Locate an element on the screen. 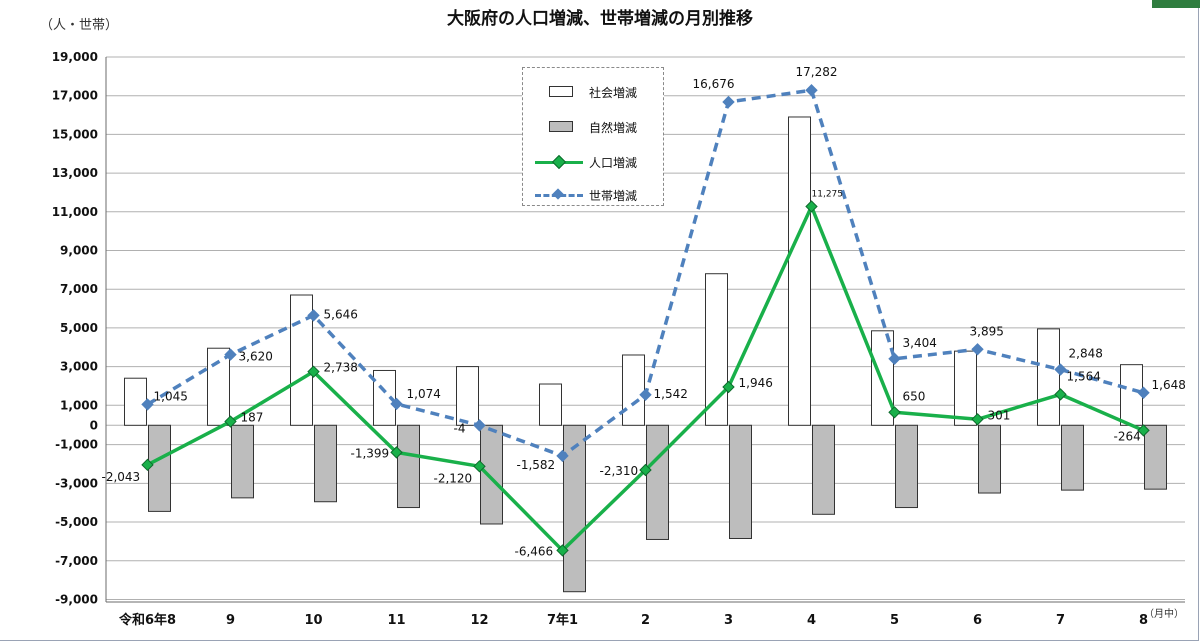 The width and height of the screenshot is (1200, 642). legend-label-natural: 自然増減 is located at coordinates (613, 127).